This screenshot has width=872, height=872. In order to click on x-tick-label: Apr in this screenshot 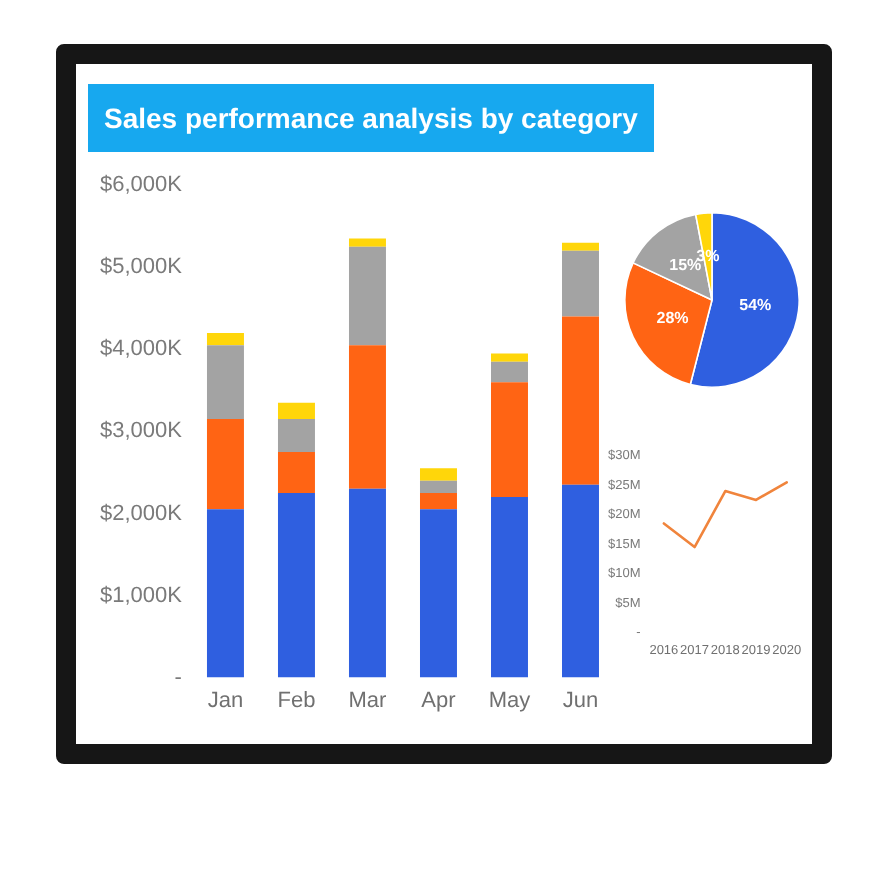, I will do `click(439, 700)`.